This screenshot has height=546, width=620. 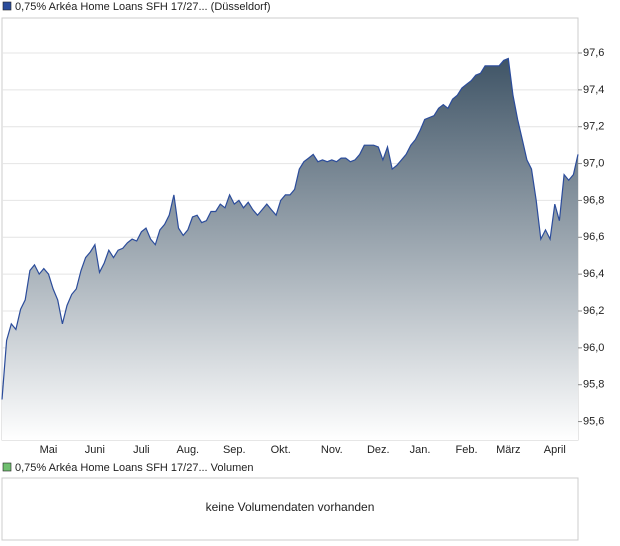 I want to click on y-tick-label: 97,2, so click(x=593, y=127).